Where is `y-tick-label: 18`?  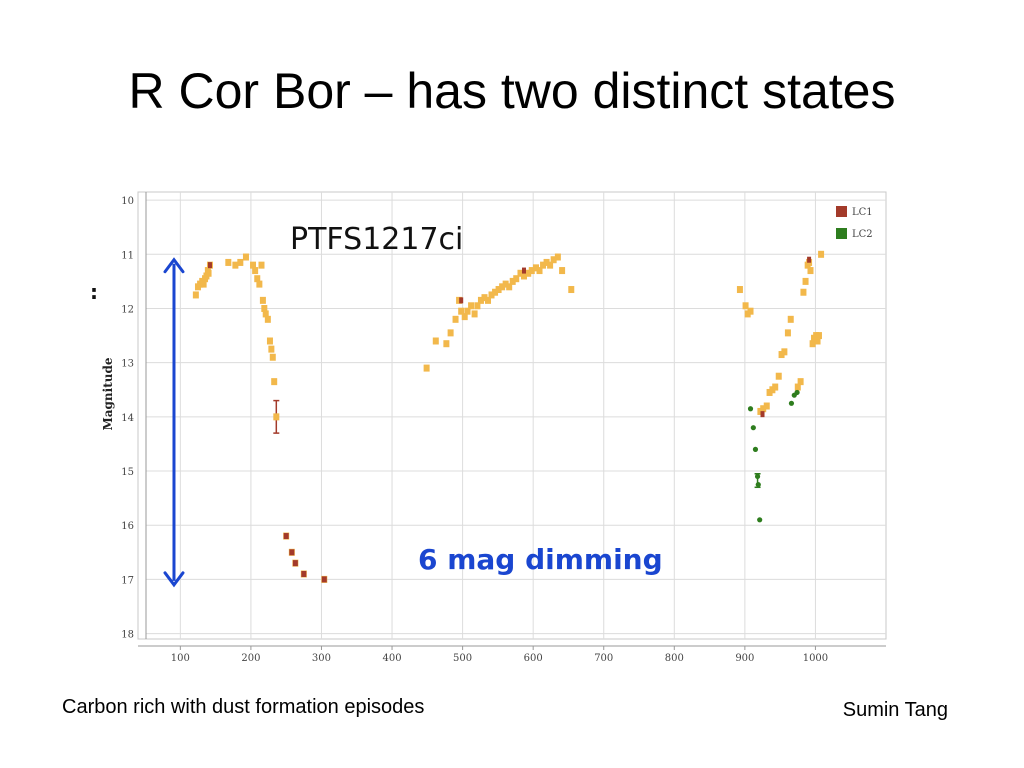 y-tick-label: 18 is located at coordinates (127, 635).